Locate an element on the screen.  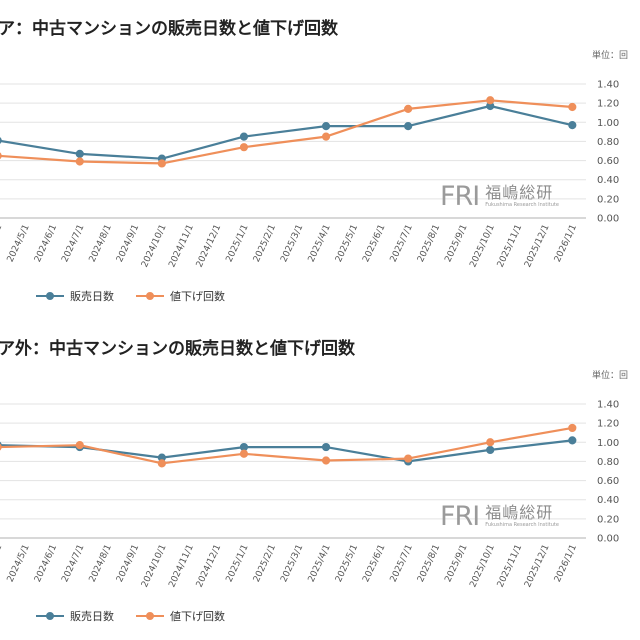
x-tick-label: 2025/8/1 is located at coordinates (429, 563).